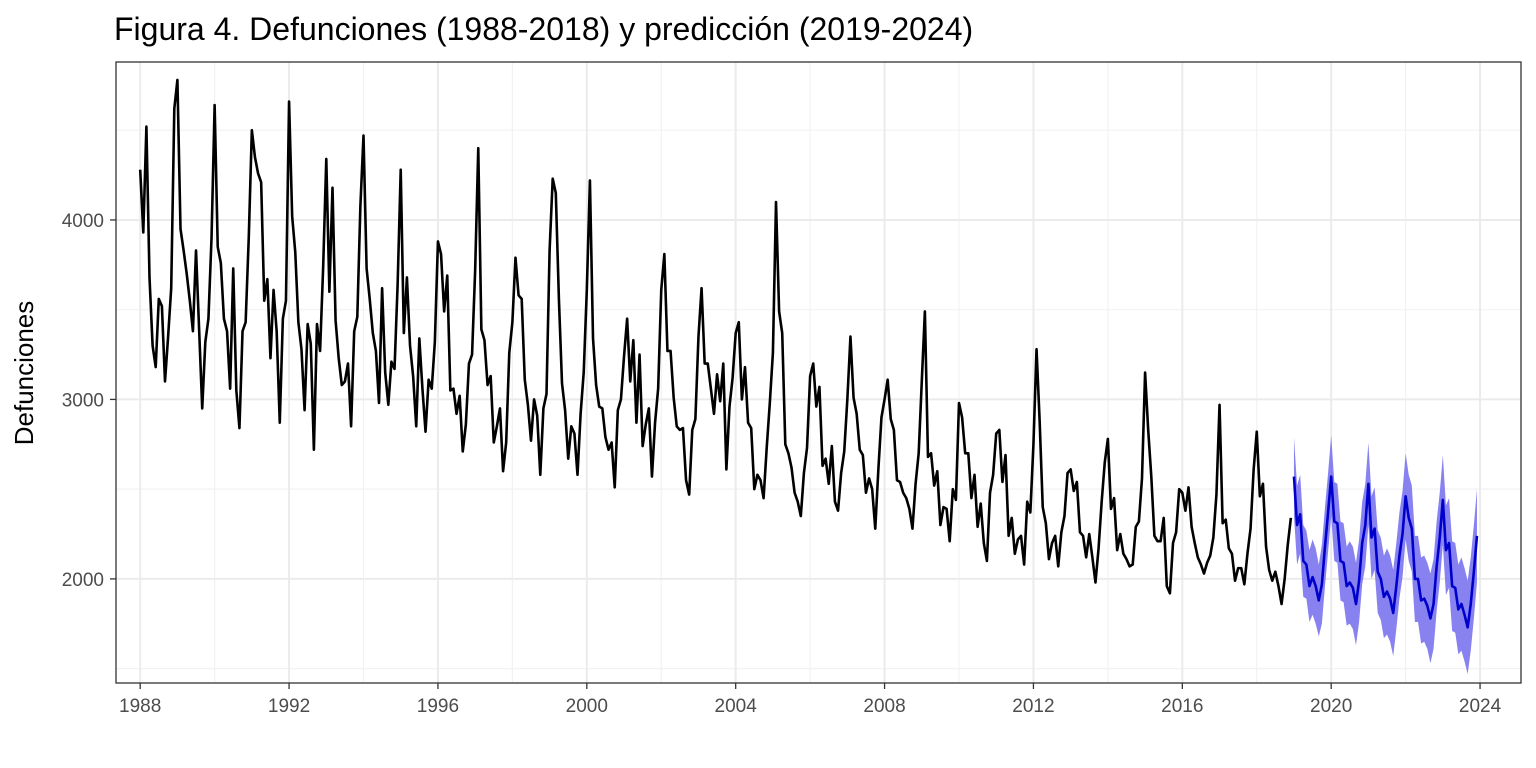 This screenshot has width=1536, height=768. I want to click on x-tick-label: 2000, so click(587, 706).